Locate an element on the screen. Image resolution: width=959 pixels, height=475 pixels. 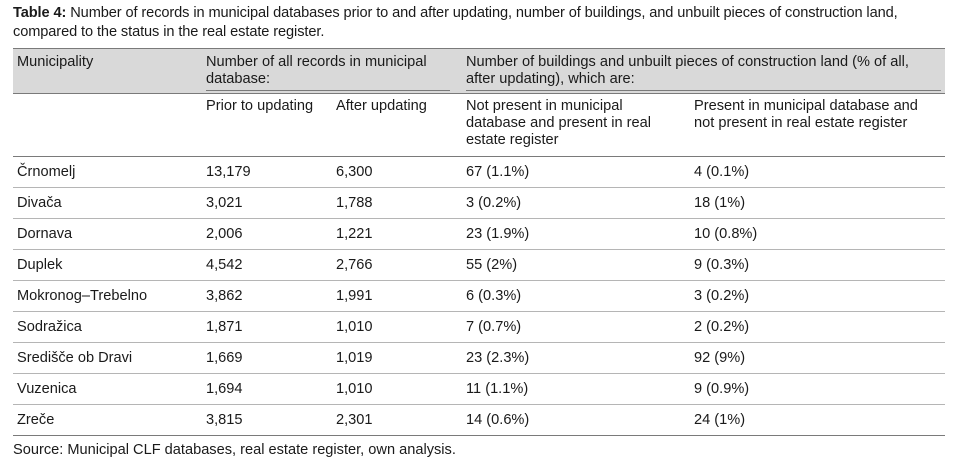
cell-after: 1,991 is located at coordinates (397, 296).